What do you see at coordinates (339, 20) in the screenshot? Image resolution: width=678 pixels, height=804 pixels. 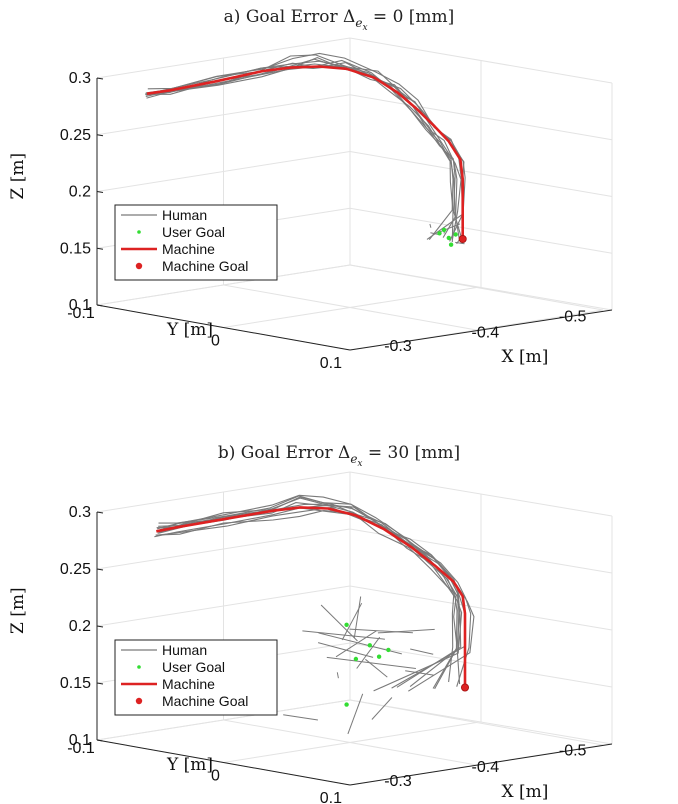 I see `chart-title: a) Goal Error Δex = 0 [mm]` at bounding box center [339, 20].